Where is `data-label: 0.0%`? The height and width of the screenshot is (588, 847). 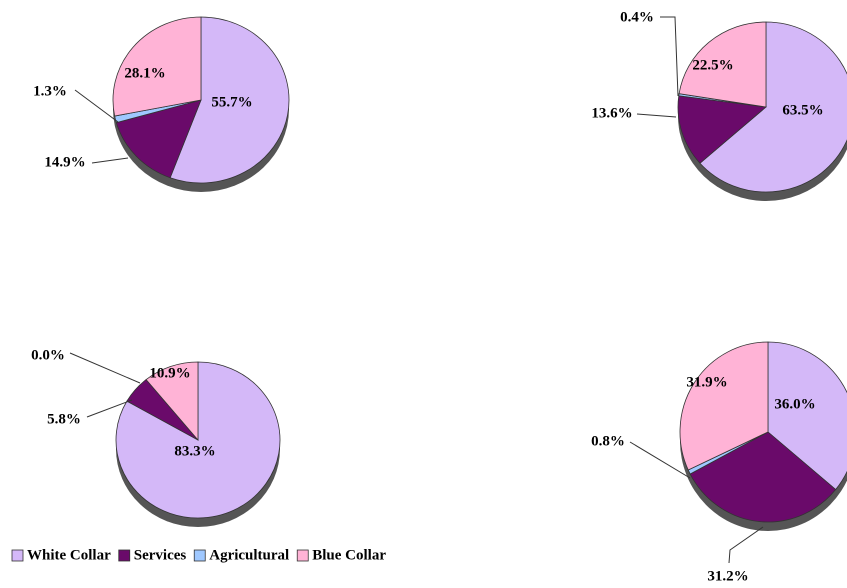
data-label: 0.0% is located at coordinates (48, 355).